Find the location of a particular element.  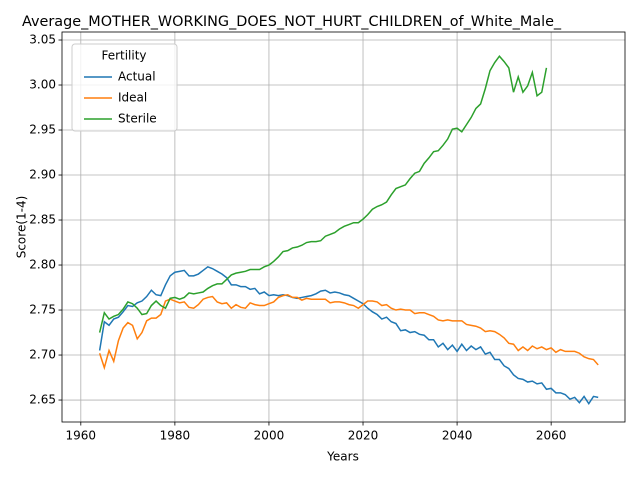

x-tick-label: 2060 is located at coordinates (551, 436).